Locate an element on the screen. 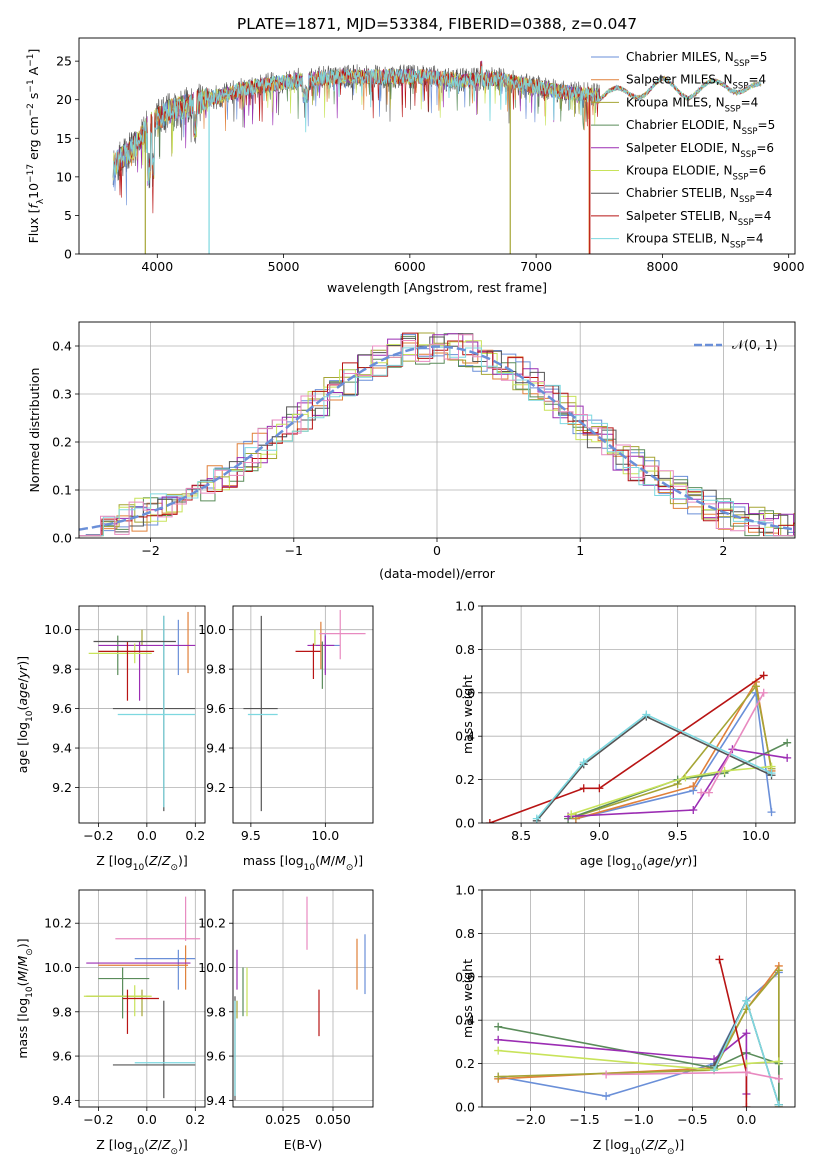 The image size is (819, 1170). y-tick-label: 9.6 is located at coordinates (62, 708).